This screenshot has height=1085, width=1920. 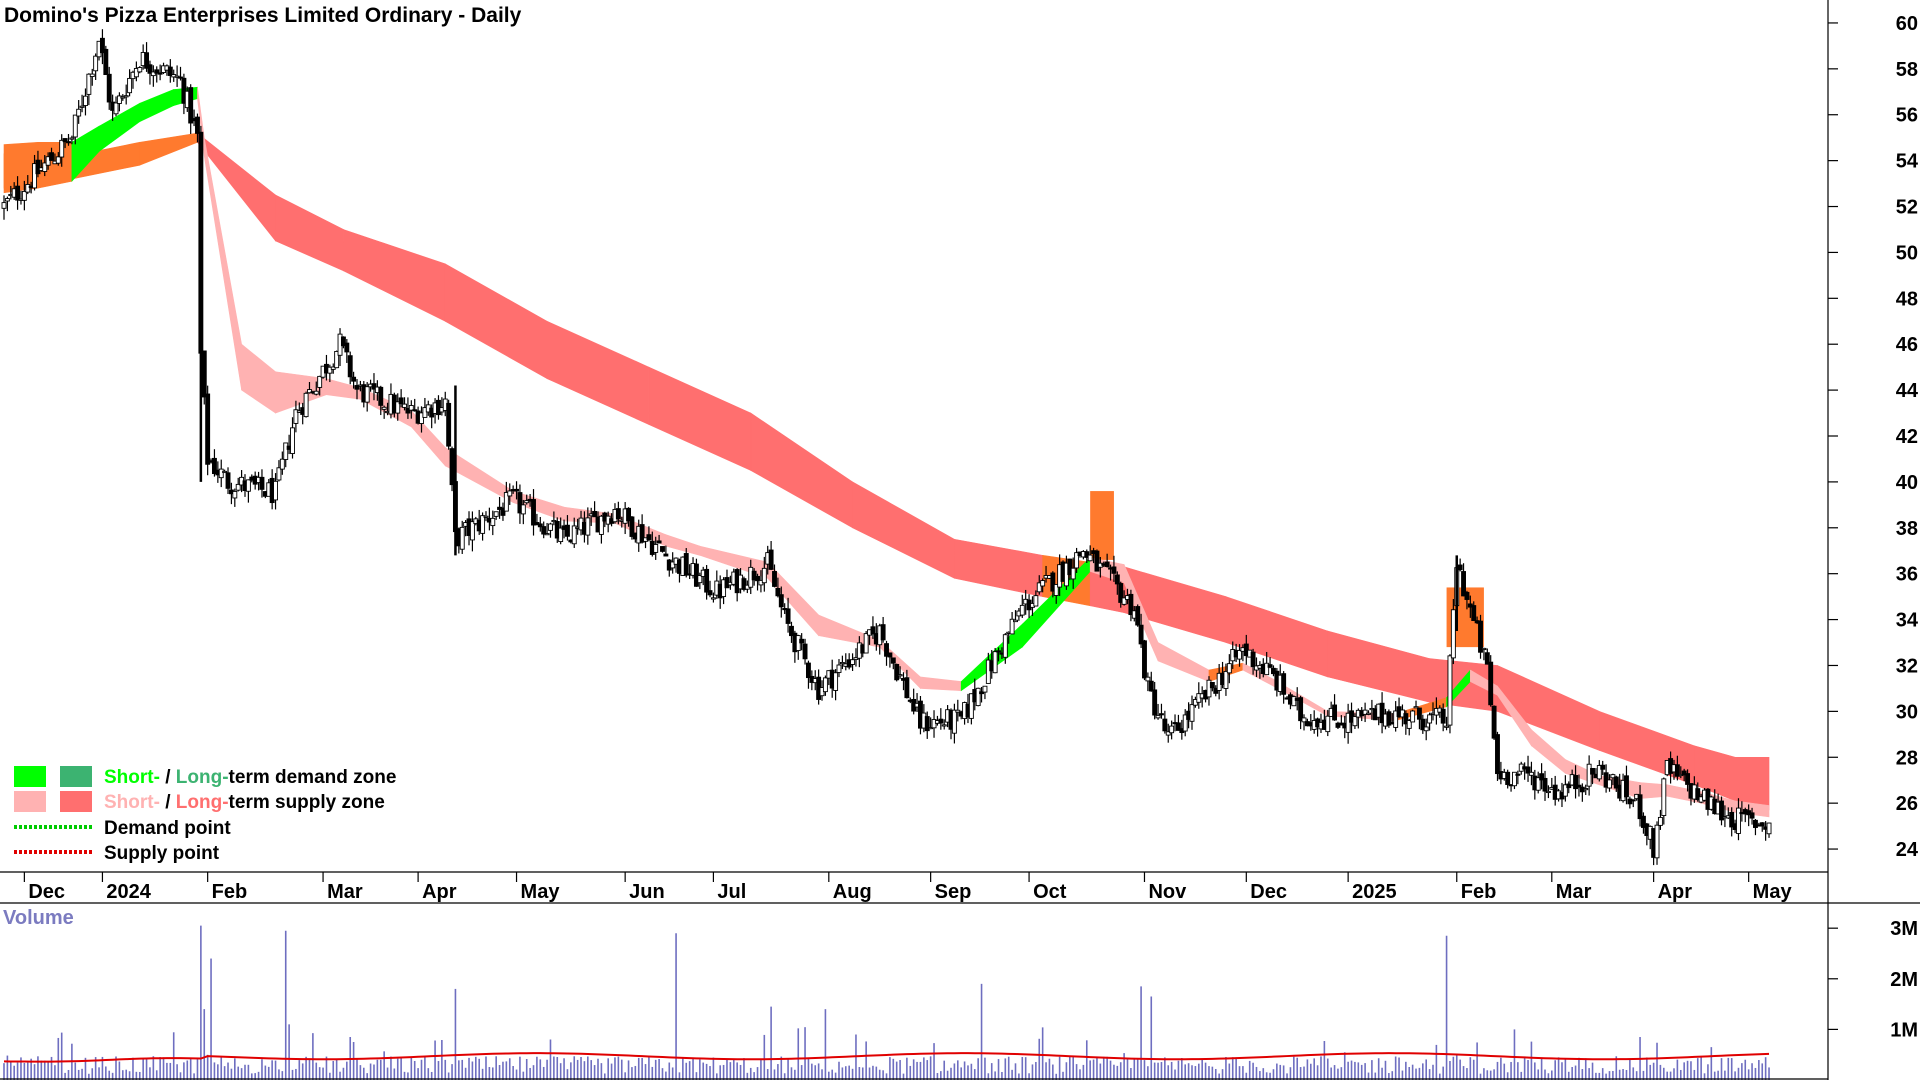 I want to click on time-tick-label: Aug, so click(x=852, y=892).